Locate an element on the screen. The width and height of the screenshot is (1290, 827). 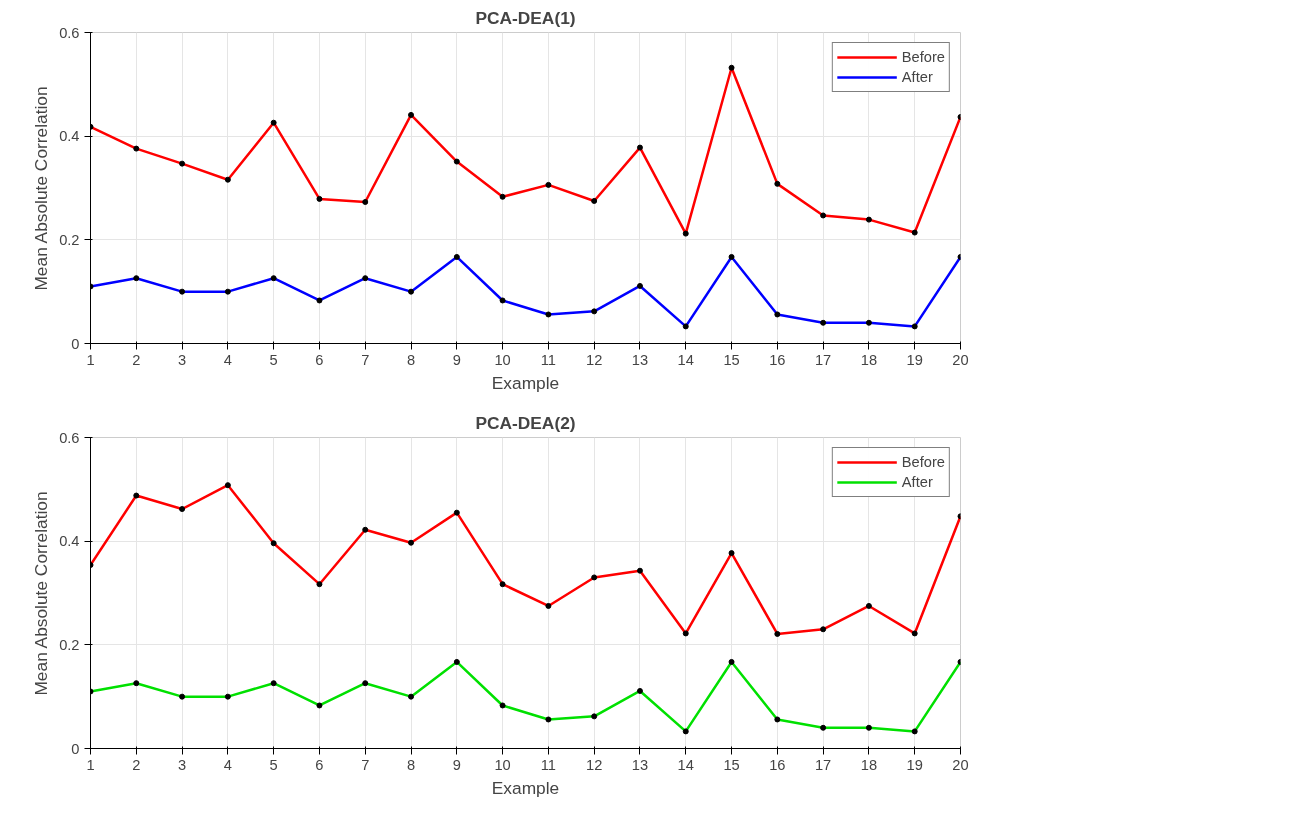
chart-title: PCA-DEA(1) is located at coordinates (525, 17).